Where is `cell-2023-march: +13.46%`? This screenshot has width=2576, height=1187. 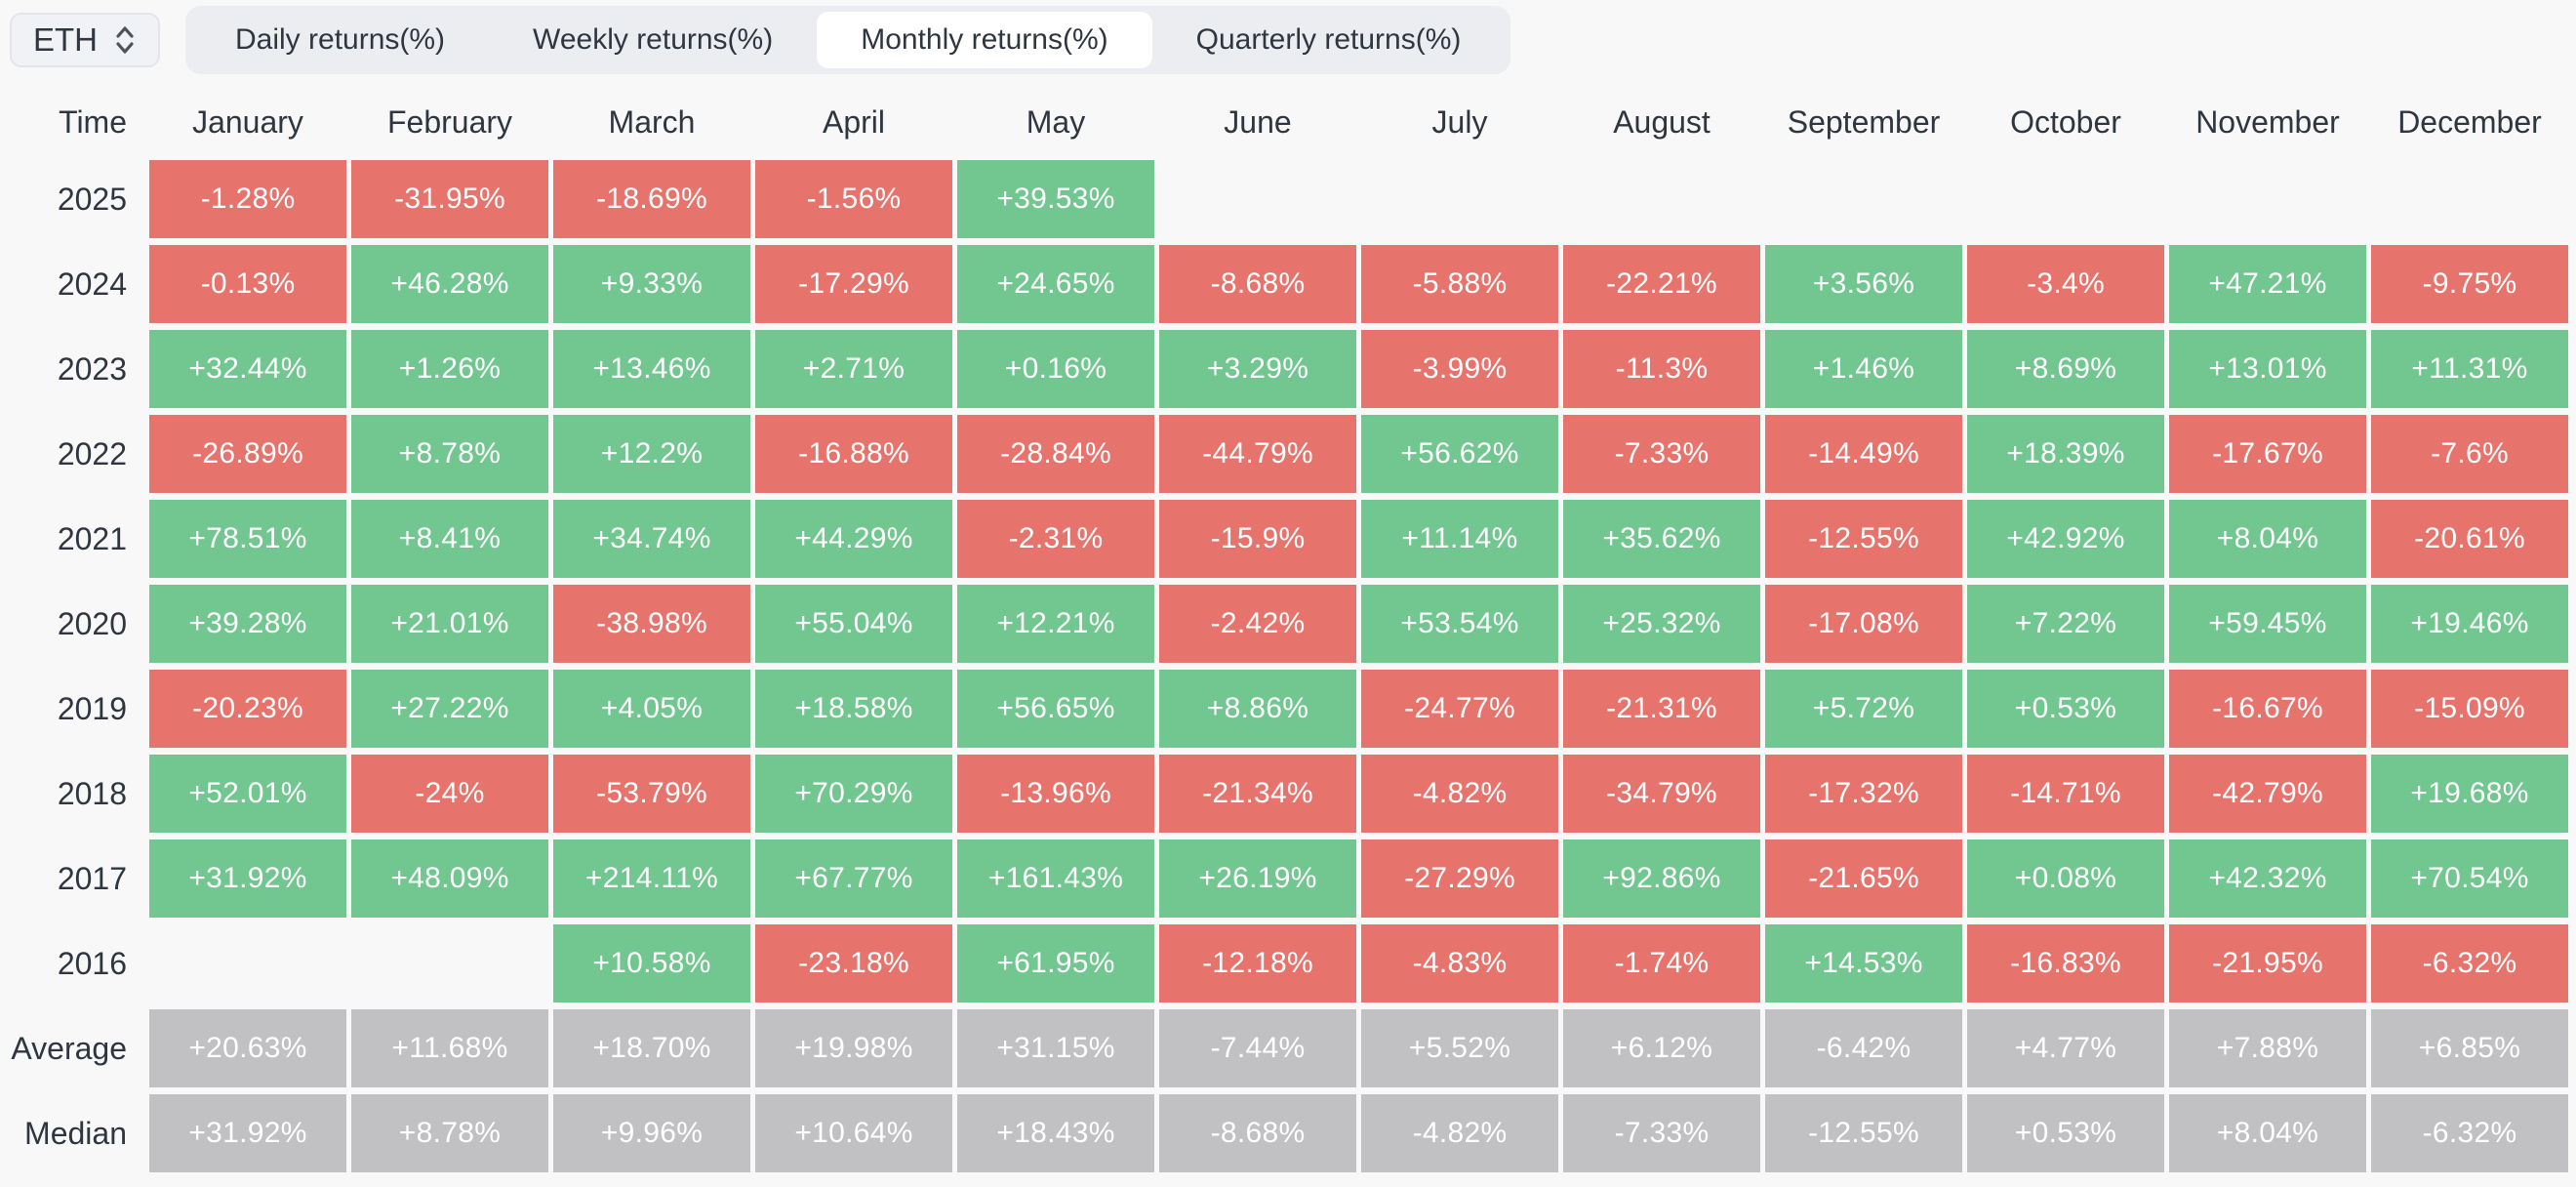
cell-2023-march: +13.46% is located at coordinates (651, 369).